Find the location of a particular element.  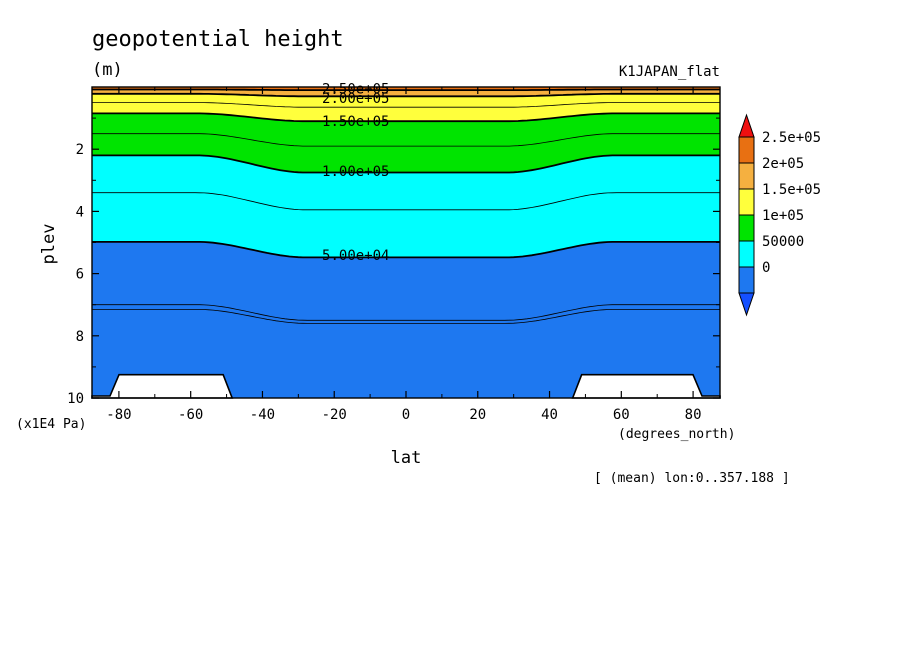

y-tick-label-4: 10 is located at coordinates (75, 399).